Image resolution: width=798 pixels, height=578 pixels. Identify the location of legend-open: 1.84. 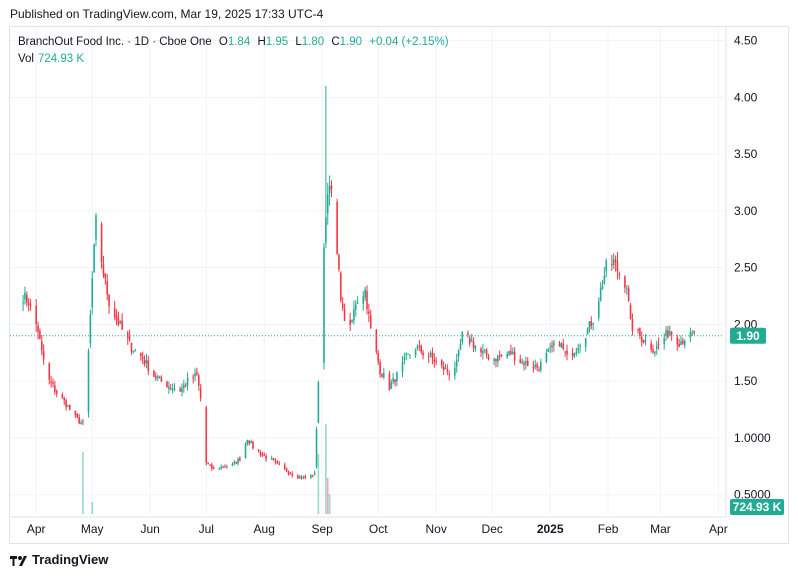
(239, 42).